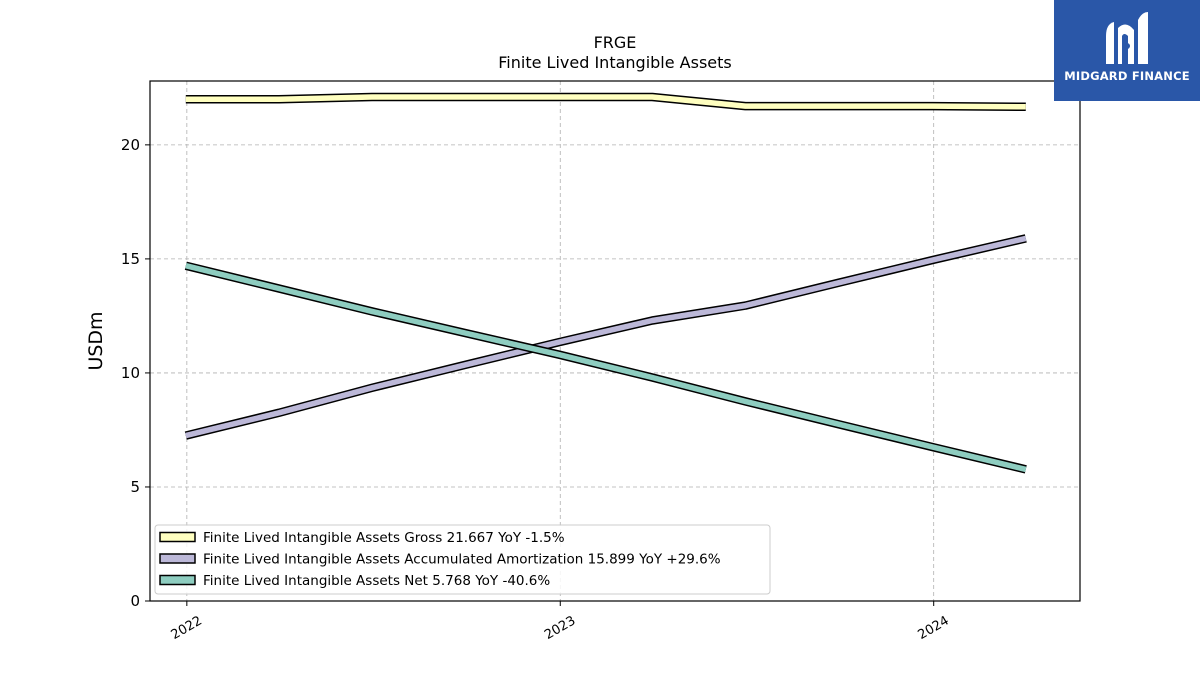 The width and height of the screenshot is (1200, 675). What do you see at coordinates (614, 62) in the screenshot?
I see `chart-subtitle: Finite Lived Intangible Assets` at bounding box center [614, 62].